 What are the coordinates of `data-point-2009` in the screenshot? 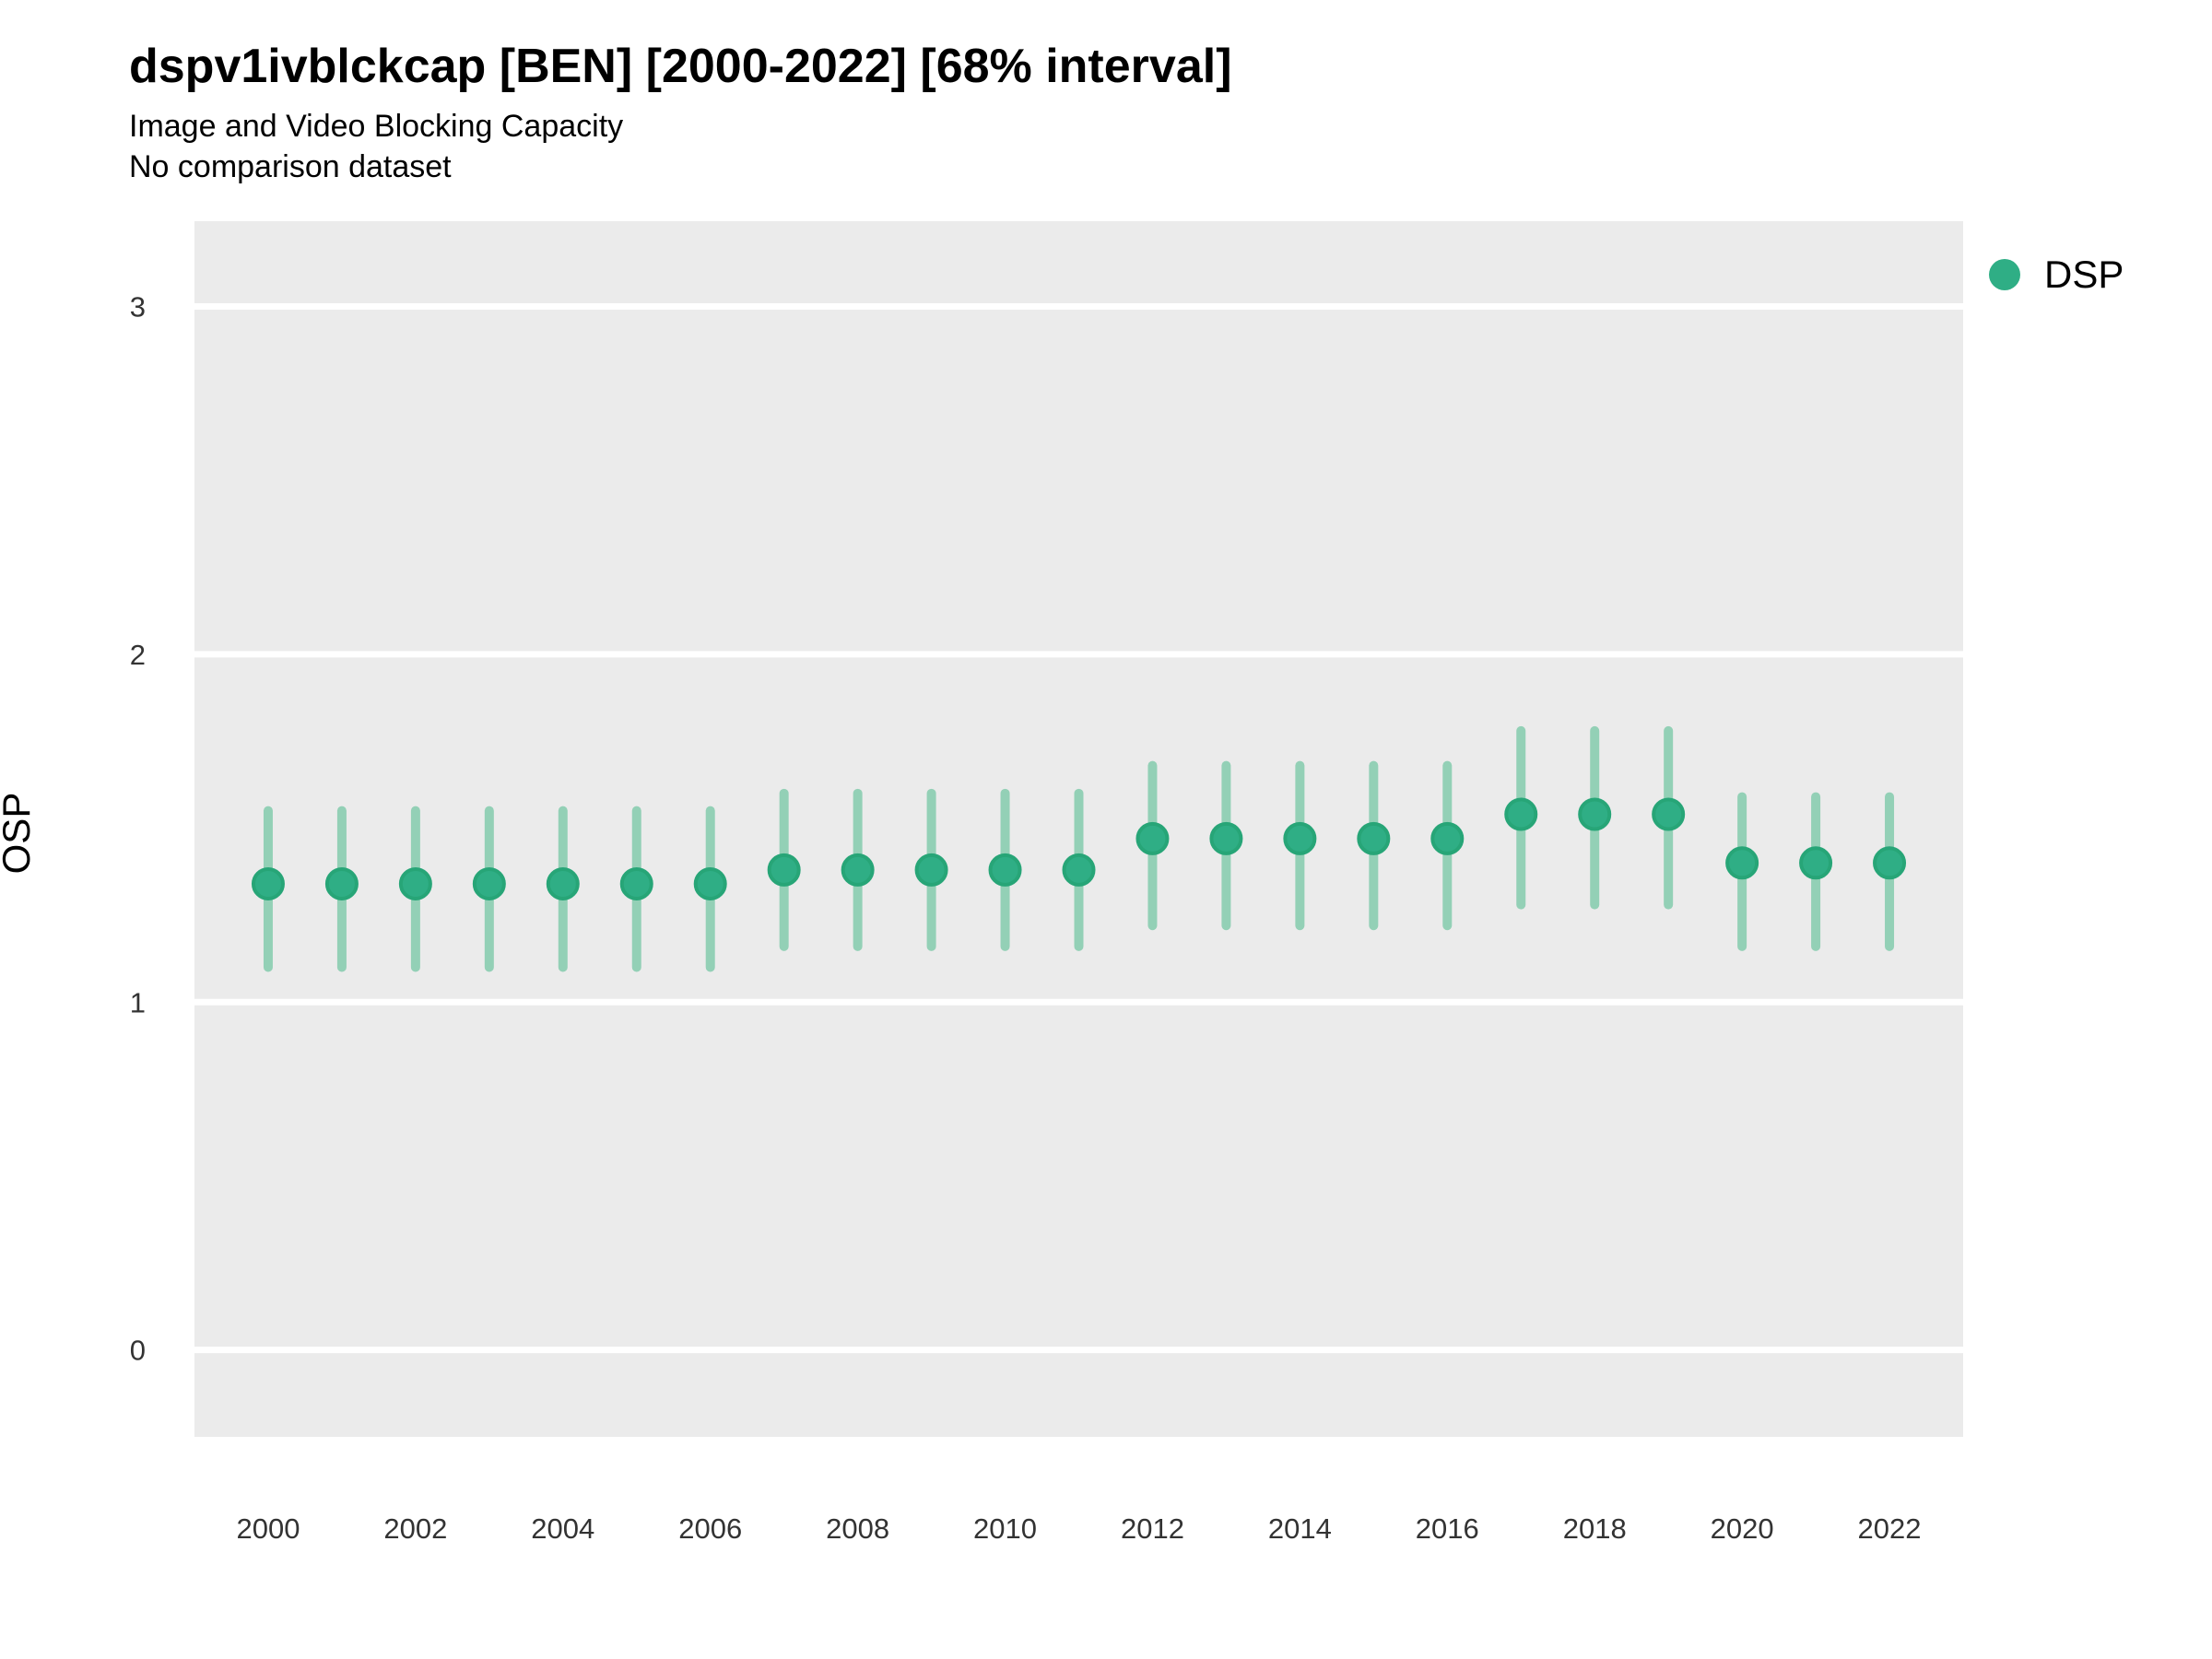 It's located at (931, 870).